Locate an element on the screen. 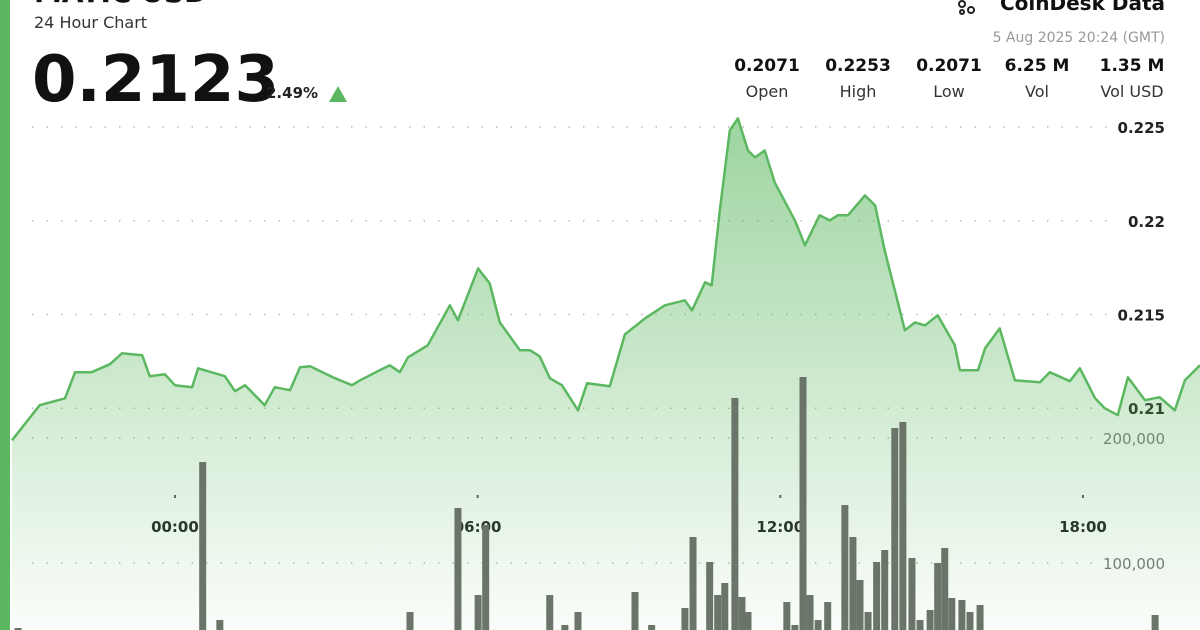  stat-value: 1.35 M is located at coordinates (1132, 66).